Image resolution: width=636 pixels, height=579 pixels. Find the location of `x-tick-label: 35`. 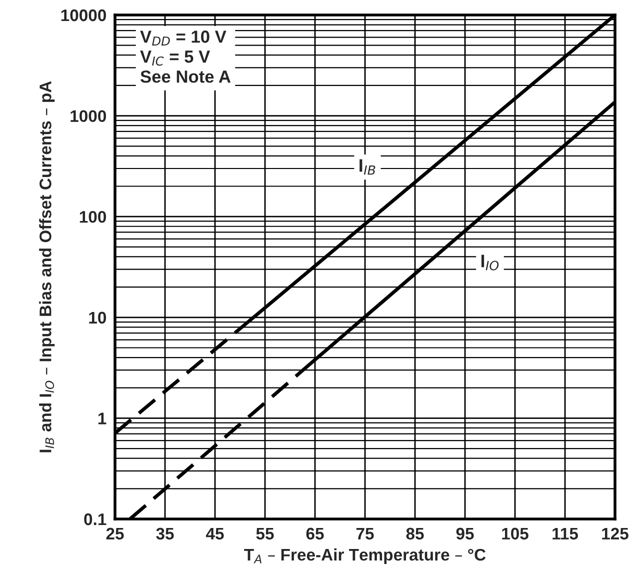

x-tick-label: 35 is located at coordinates (165, 534).